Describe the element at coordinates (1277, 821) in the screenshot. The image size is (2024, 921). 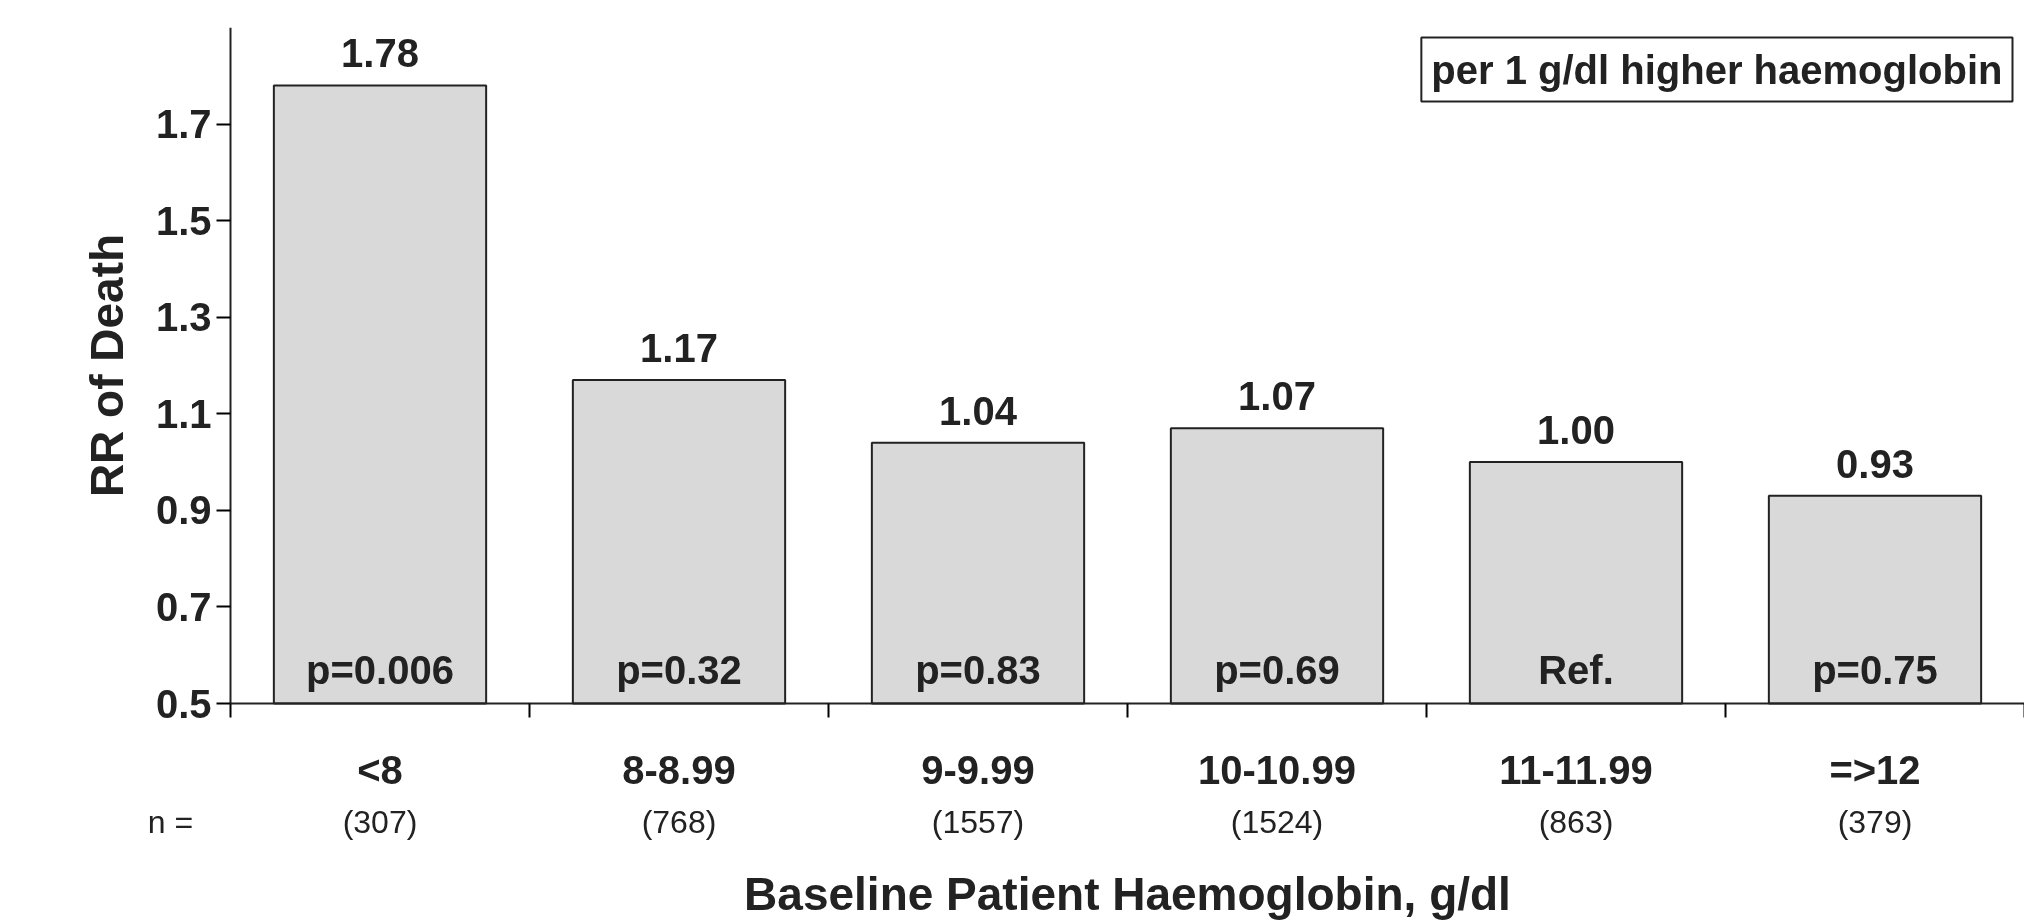
I see `text: (1524)` at that location.